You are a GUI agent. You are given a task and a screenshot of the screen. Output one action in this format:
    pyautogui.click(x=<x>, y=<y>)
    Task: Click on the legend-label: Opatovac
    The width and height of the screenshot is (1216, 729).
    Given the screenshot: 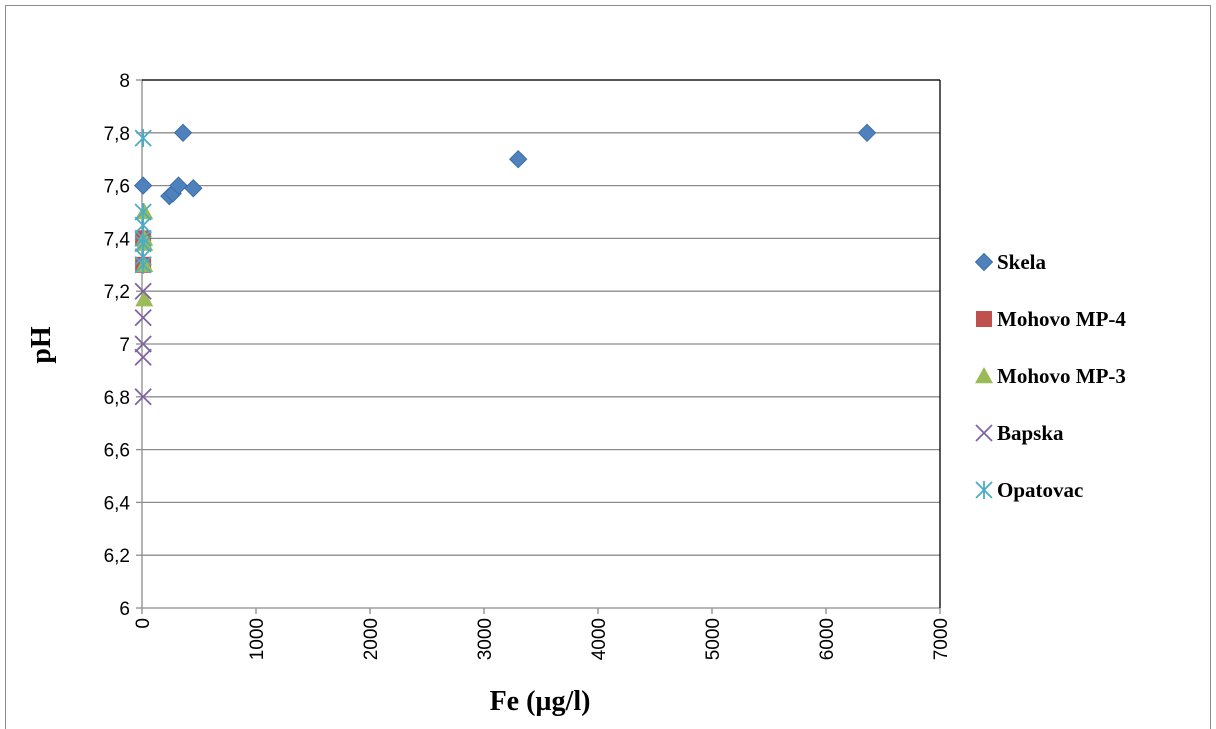 What is the action you would take?
    pyautogui.click(x=1040, y=490)
    